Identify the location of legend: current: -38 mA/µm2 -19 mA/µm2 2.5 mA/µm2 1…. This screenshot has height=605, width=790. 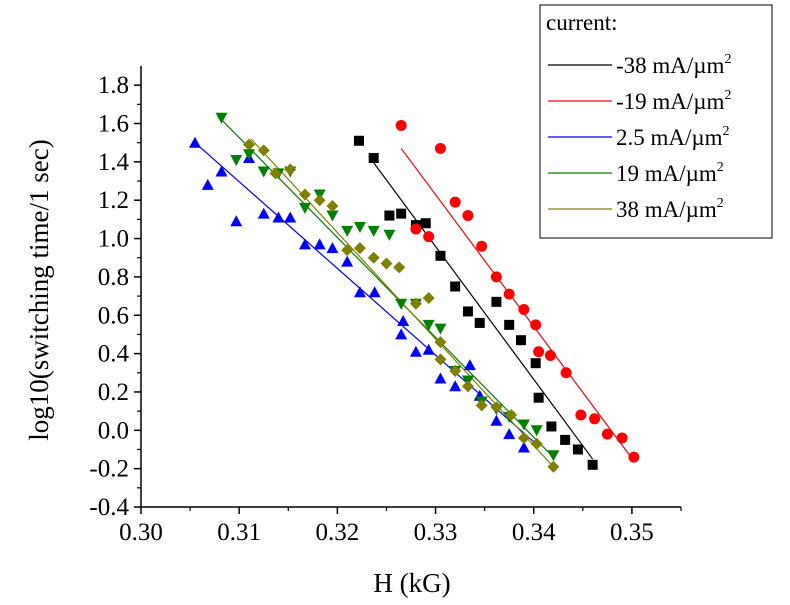
(656, 121).